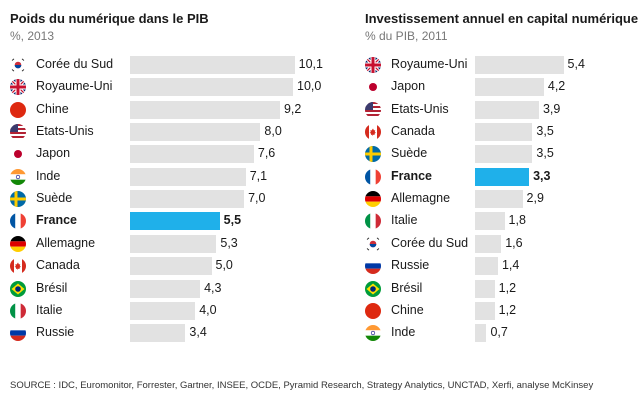 This screenshot has height=400, width=638. I want to click on bar-row: Russie 3,4, so click(160, 333).